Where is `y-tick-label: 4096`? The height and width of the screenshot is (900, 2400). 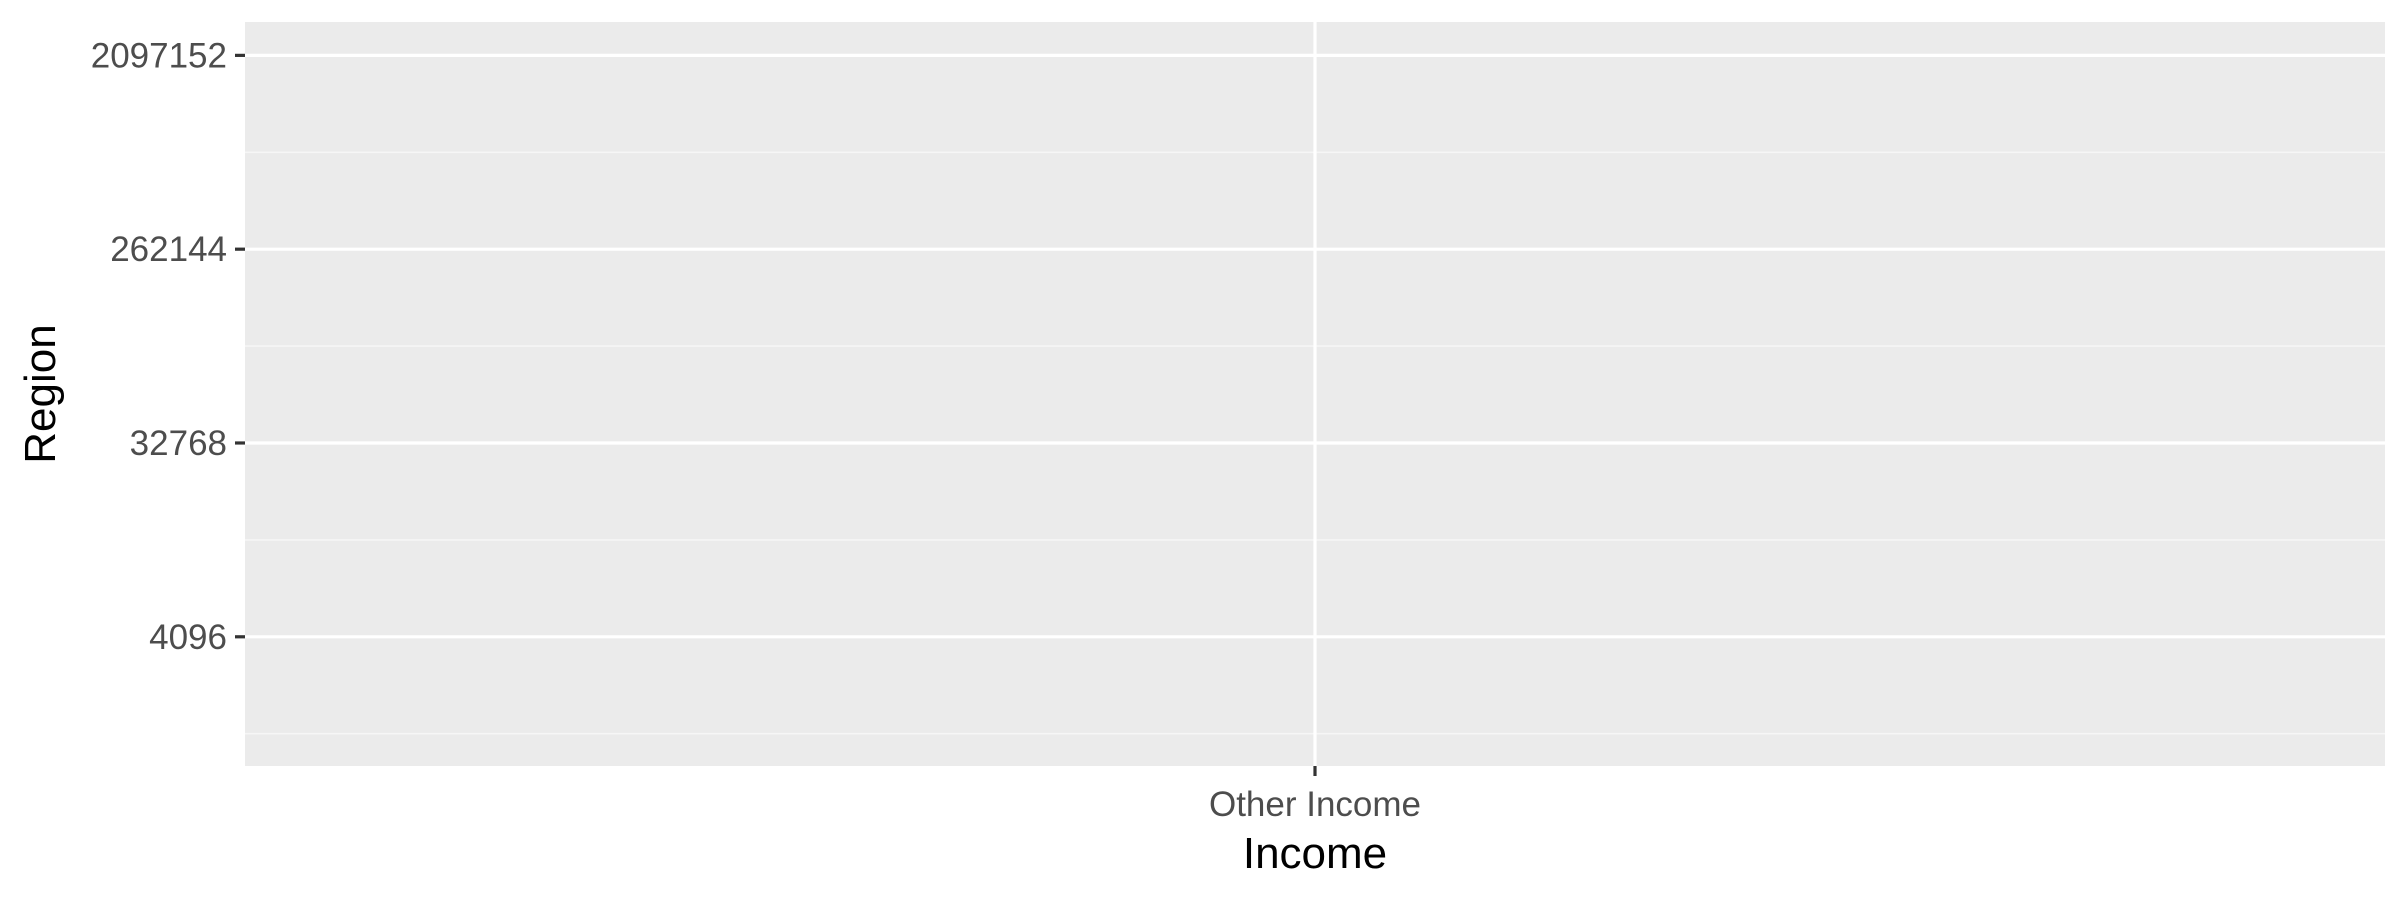 y-tick-label: 4096 is located at coordinates (188, 637).